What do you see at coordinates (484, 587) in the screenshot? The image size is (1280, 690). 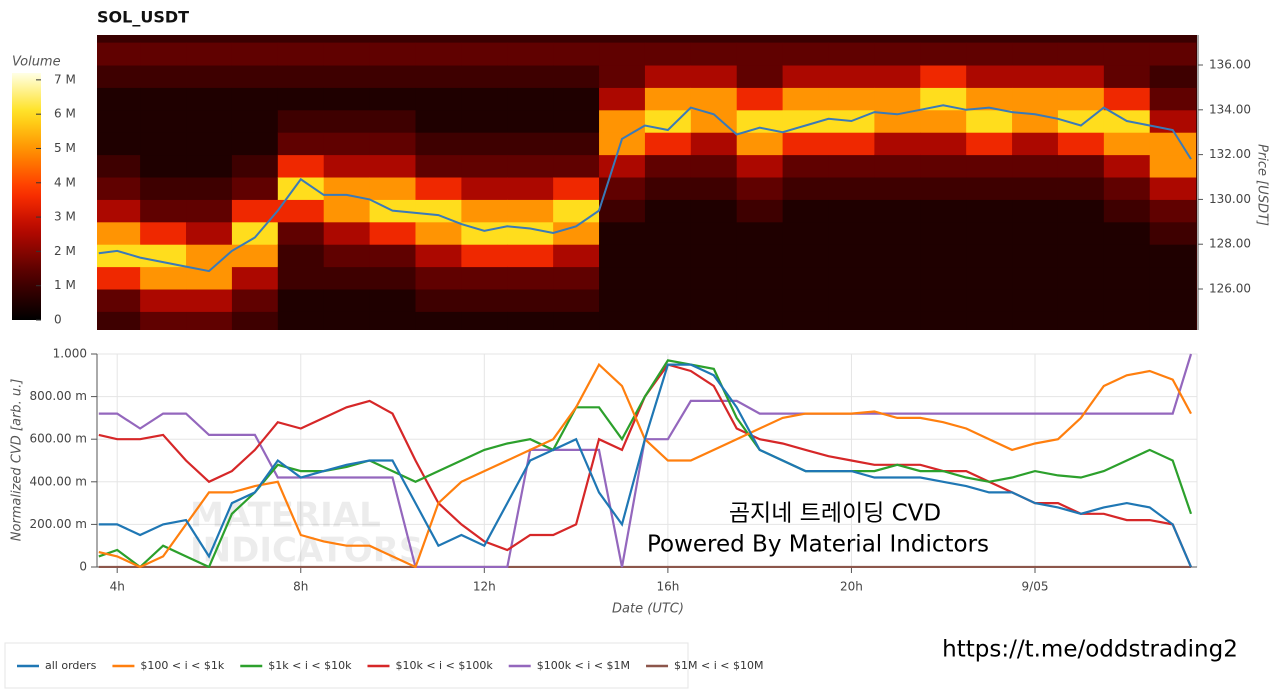 I see `x-tick-label: 12h` at bounding box center [484, 587].